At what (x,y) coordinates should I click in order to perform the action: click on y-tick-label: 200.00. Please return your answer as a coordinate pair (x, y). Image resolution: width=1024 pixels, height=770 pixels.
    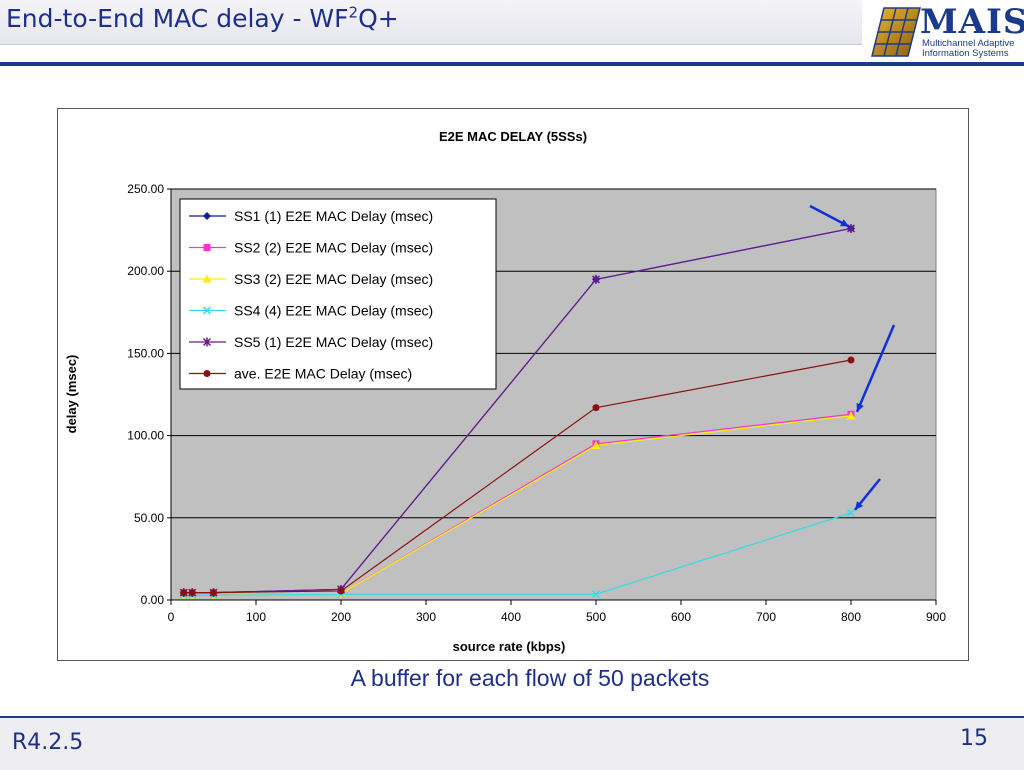
    Looking at the image, I should click on (145, 271).